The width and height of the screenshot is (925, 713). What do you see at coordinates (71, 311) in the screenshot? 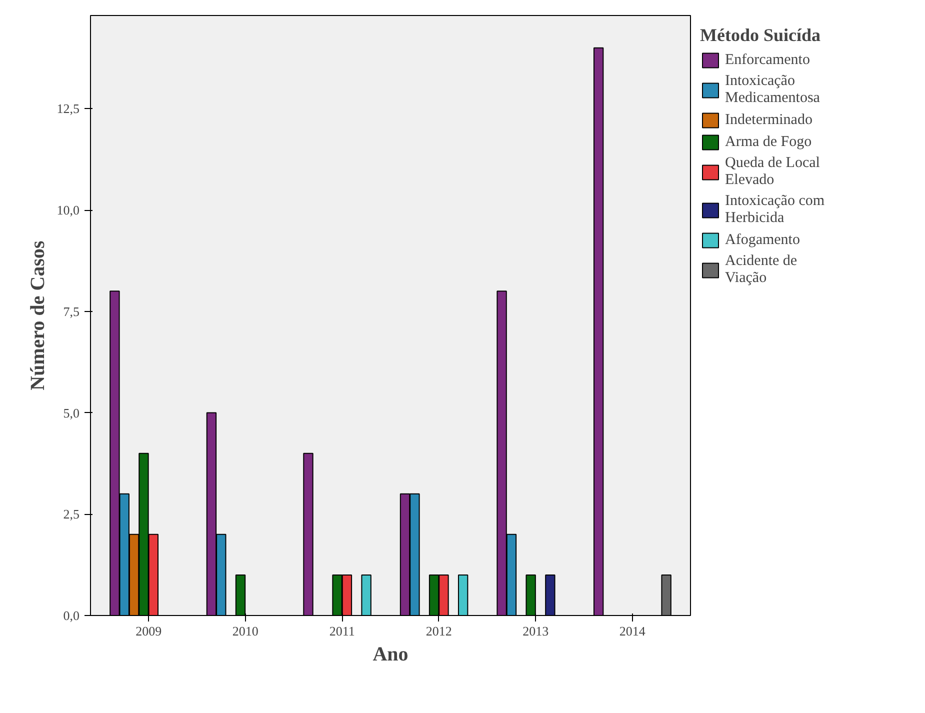
I see `y-tick-label: 7,5` at bounding box center [71, 311].